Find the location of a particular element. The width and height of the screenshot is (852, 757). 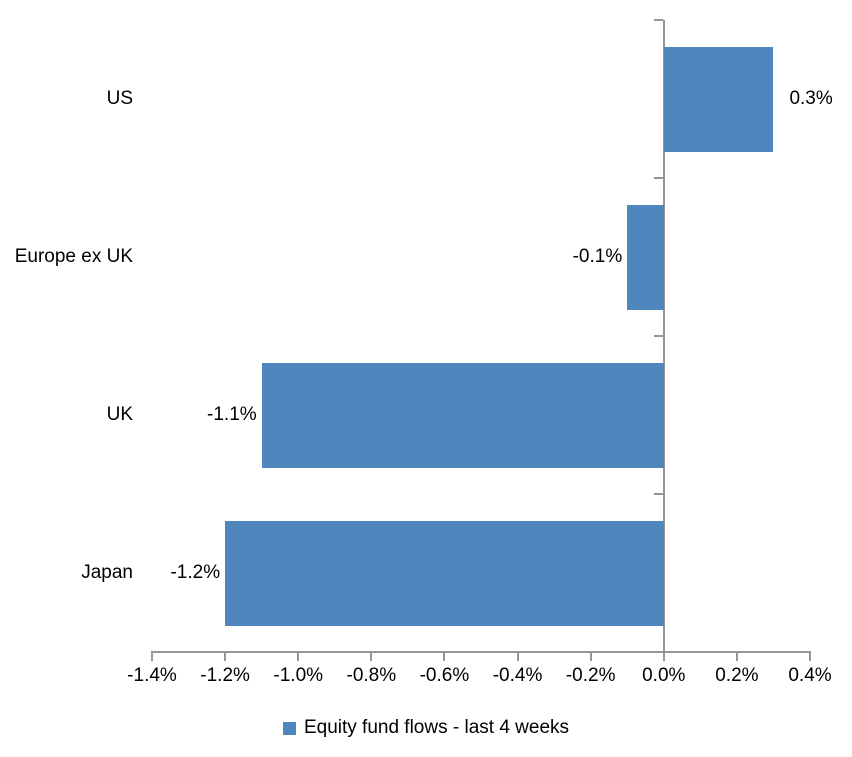

x-tick-label: -1.4% is located at coordinates (152, 675).